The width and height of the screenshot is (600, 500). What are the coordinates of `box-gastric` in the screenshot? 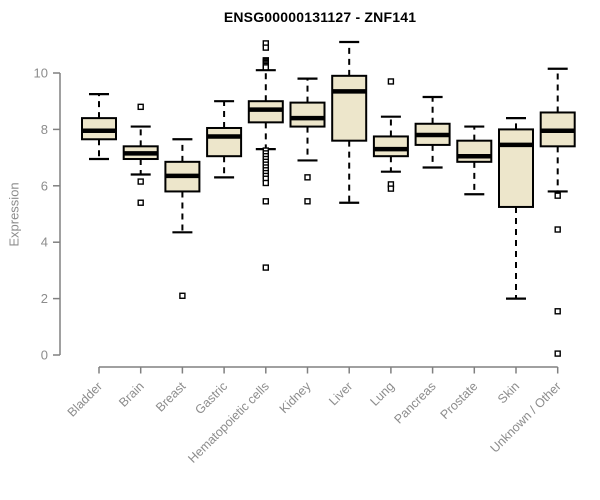 It's located at (224, 139).